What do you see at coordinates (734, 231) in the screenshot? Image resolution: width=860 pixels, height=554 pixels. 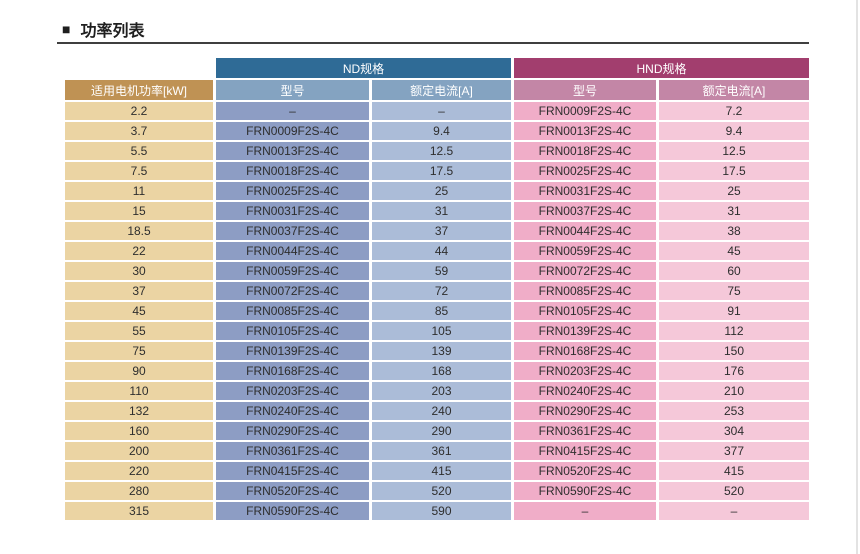 I see `hnd-rated-current-cell: 38` at bounding box center [734, 231].